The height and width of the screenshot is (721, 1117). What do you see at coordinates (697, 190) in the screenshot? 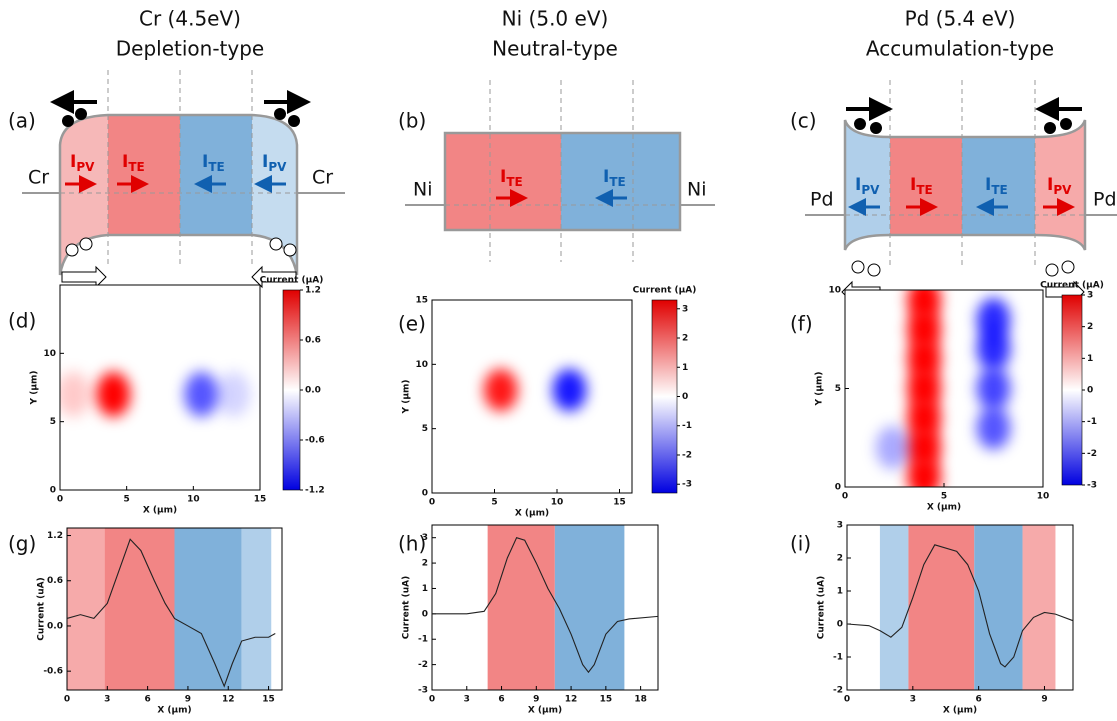
I see `contact-label: Ni` at bounding box center [697, 190].